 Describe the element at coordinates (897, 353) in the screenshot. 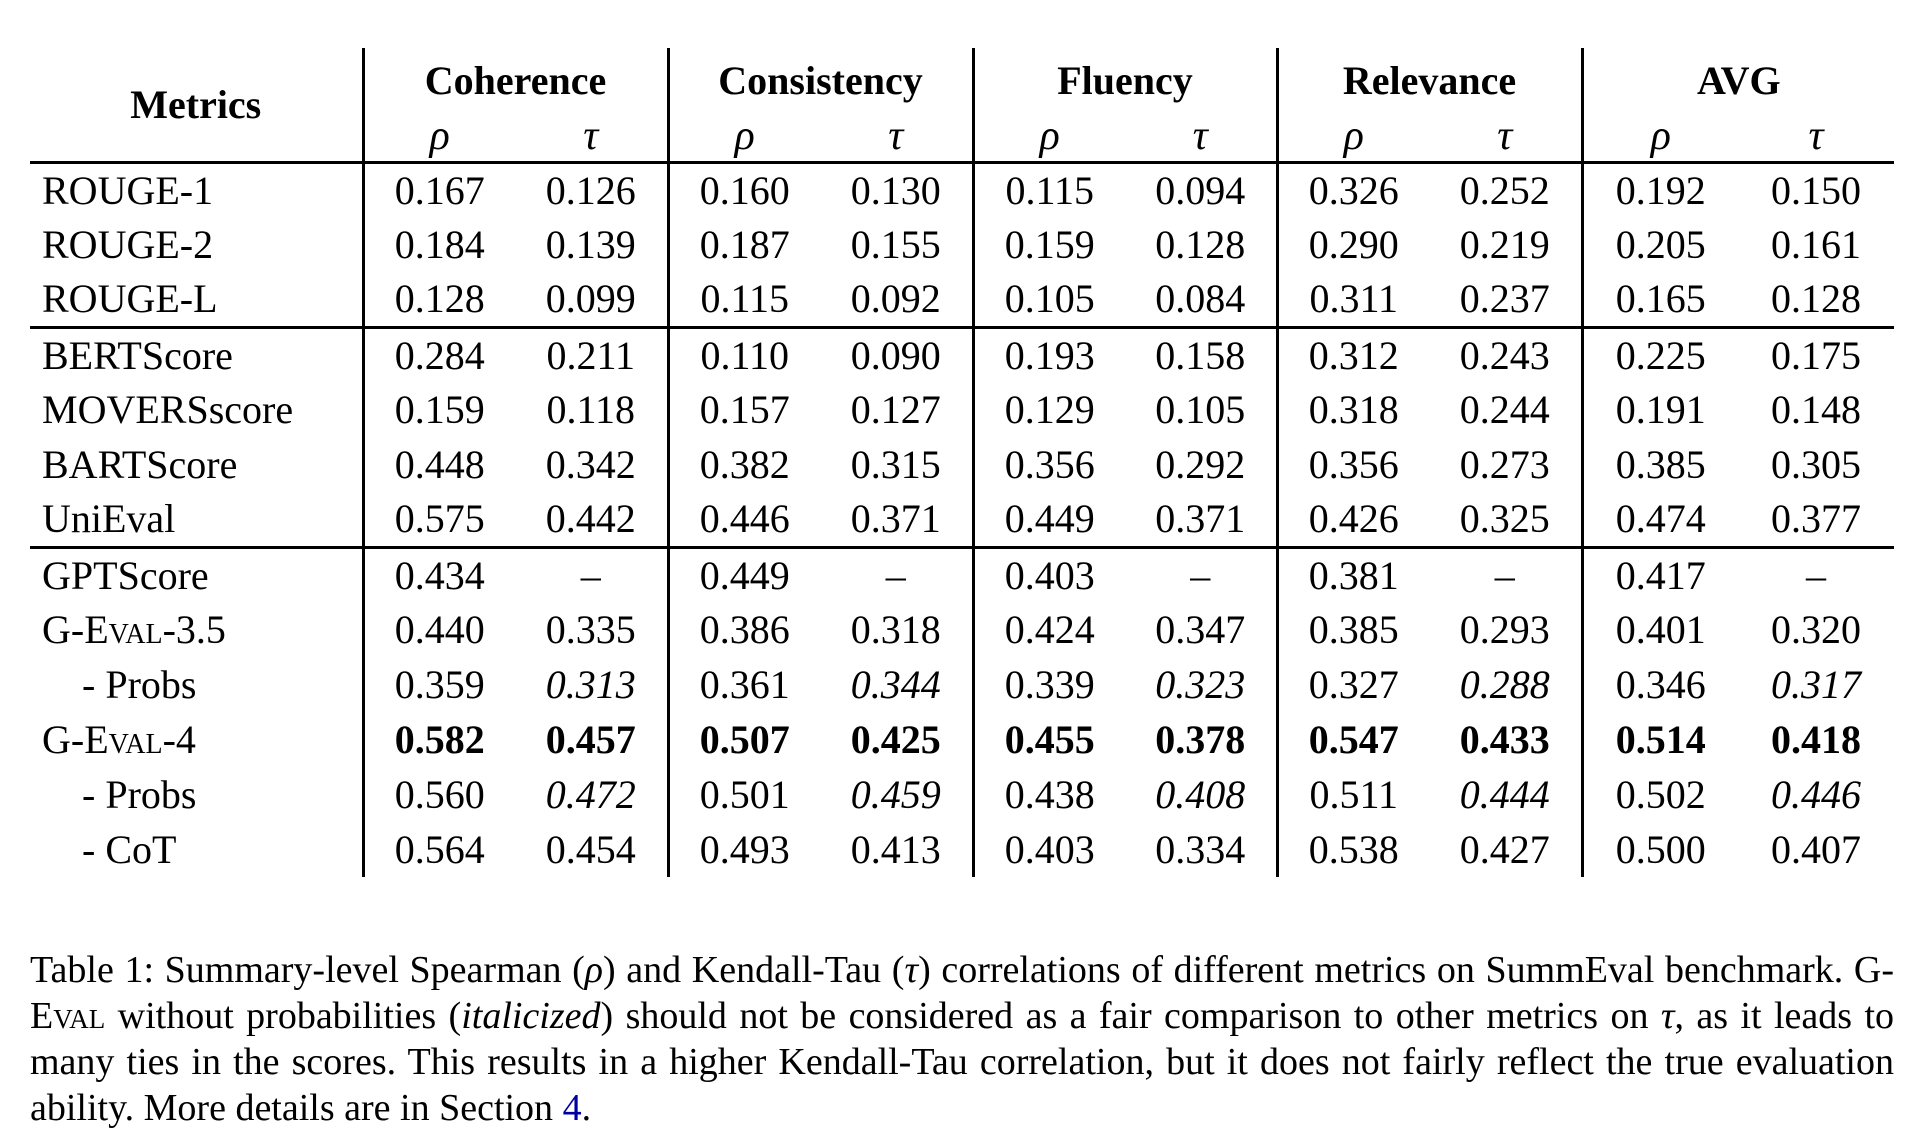

I see `value-cell: 0.090` at that location.